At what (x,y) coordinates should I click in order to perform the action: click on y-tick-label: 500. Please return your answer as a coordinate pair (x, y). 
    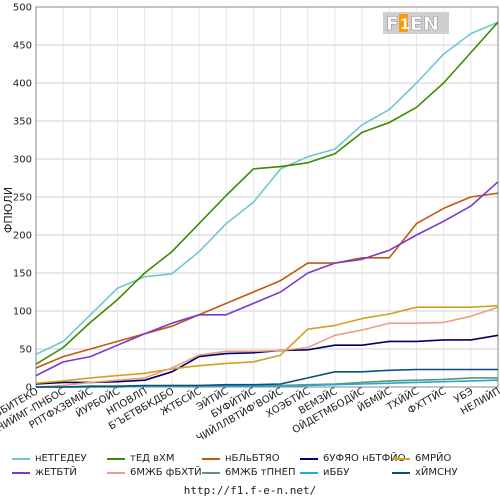
    Looking at the image, I should click on (22, 8).